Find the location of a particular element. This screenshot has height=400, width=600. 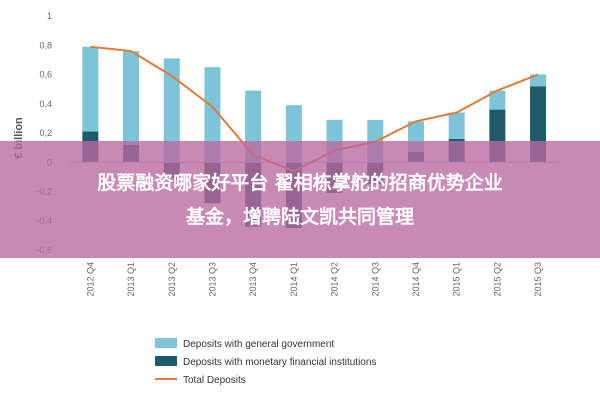

x-tick-label: 2014 Q3 is located at coordinates (375, 279).